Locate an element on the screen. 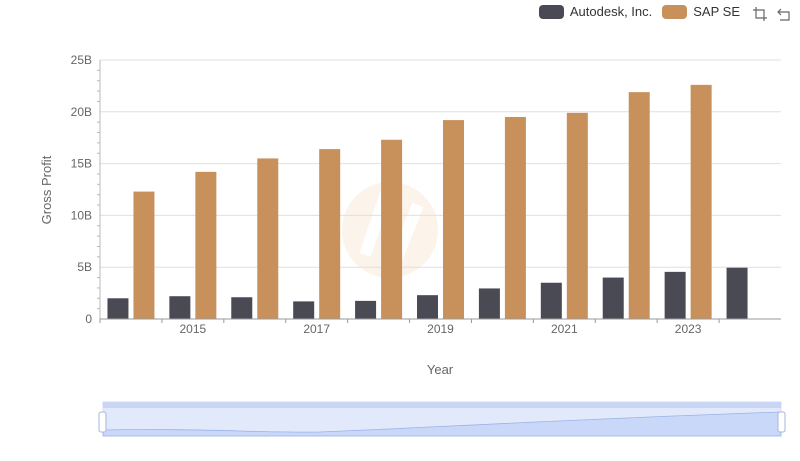 The height and width of the screenshot is (461, 800). bar-sap-2023 is located at coordinates (701, 201).